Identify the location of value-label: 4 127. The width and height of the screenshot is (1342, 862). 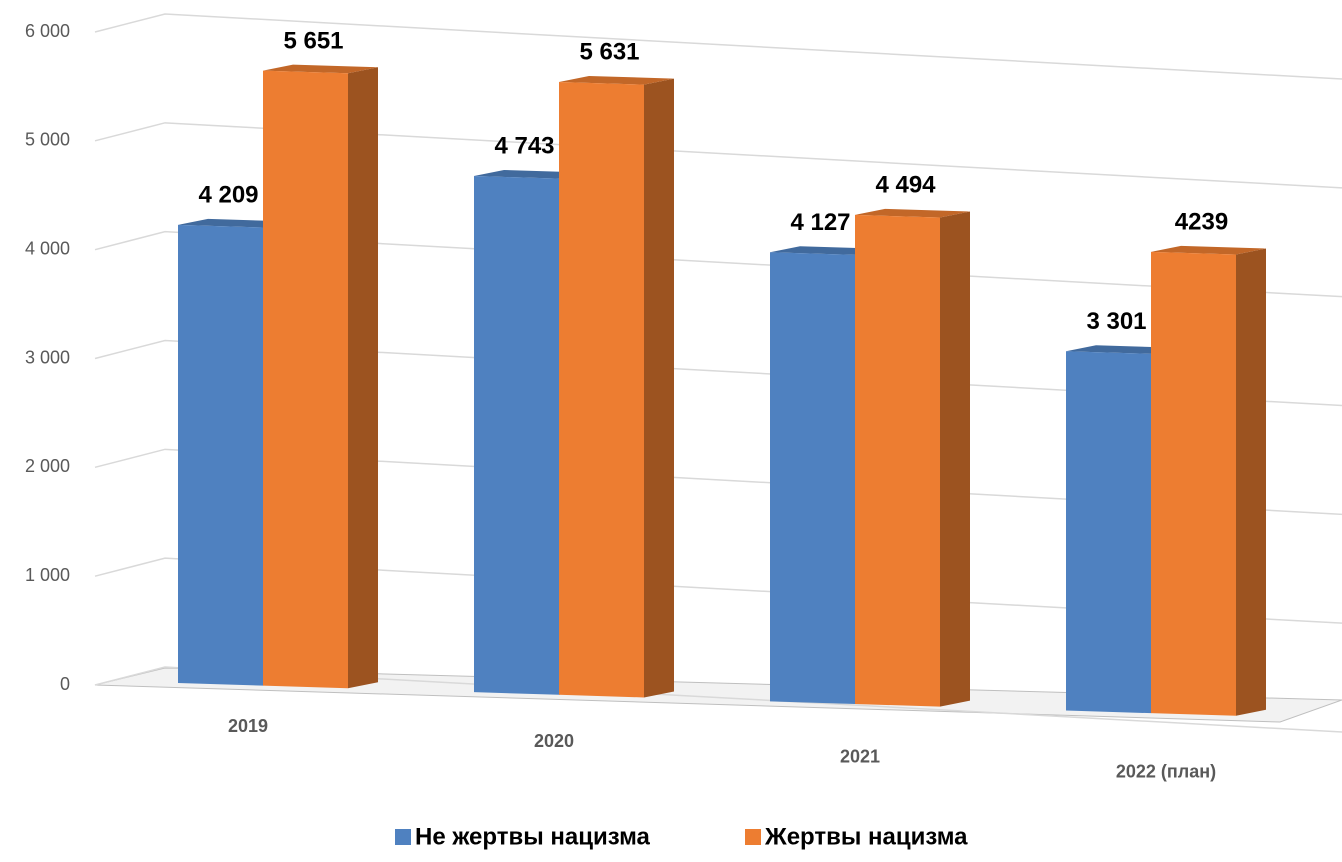
(820, 222).